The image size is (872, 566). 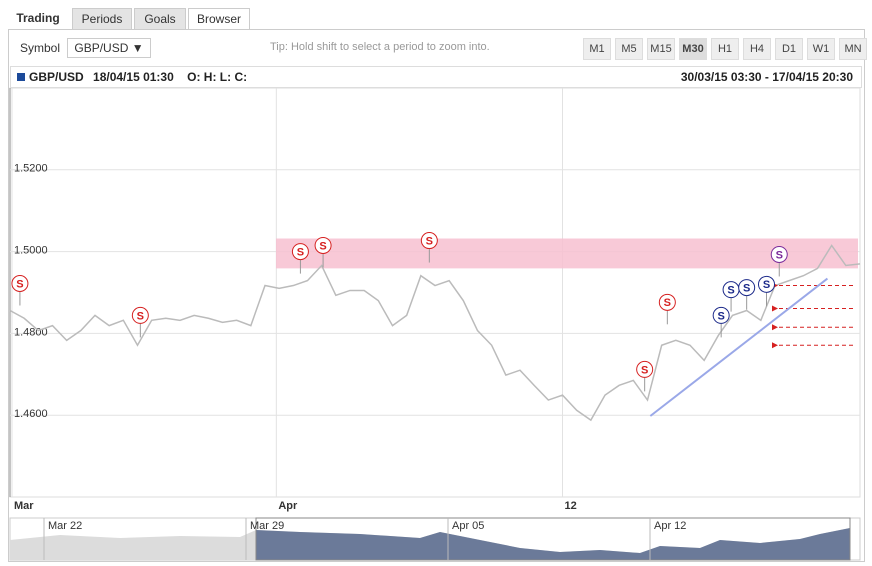 I want to click on period-button: M15, so click(x=661, y=49).